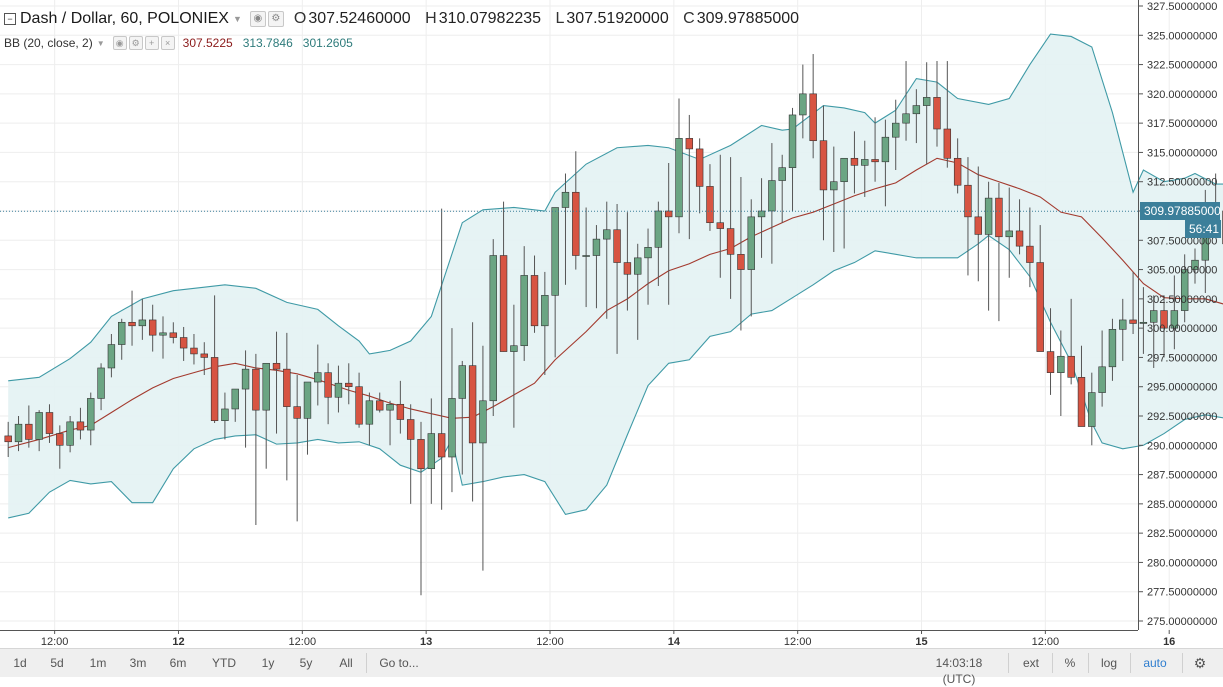 The width and height of the screenshot is (1223, 687). Describe the element at coordinates (1182, 300) in the screenshot. I see `price-tick-label: 302.50000000` at that location.